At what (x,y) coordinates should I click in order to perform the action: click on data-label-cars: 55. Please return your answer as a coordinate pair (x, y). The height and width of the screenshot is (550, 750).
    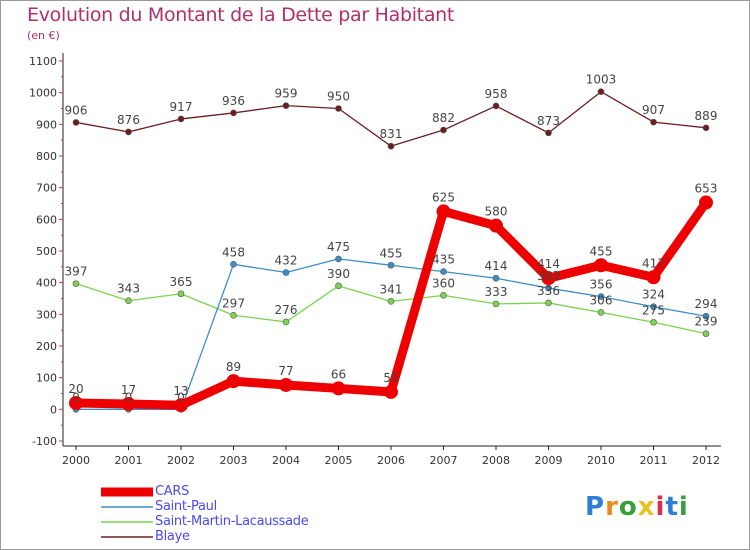
    Looking at the image, I should click on (390, 378).